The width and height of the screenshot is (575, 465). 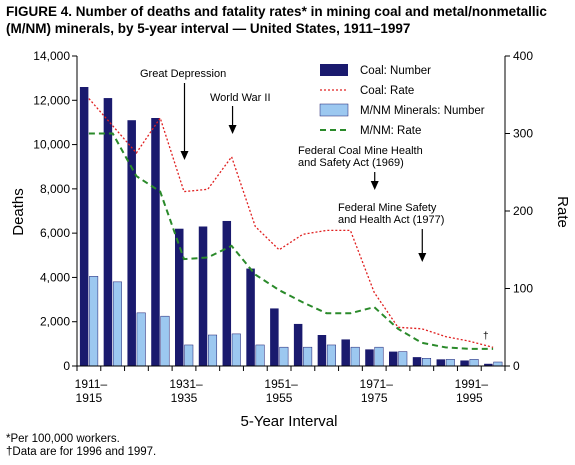 What do you see at coordinates (390, 131) in the screenshot?
I see `legend-label: M/NM: Rate` at bounding box center [390, 131].